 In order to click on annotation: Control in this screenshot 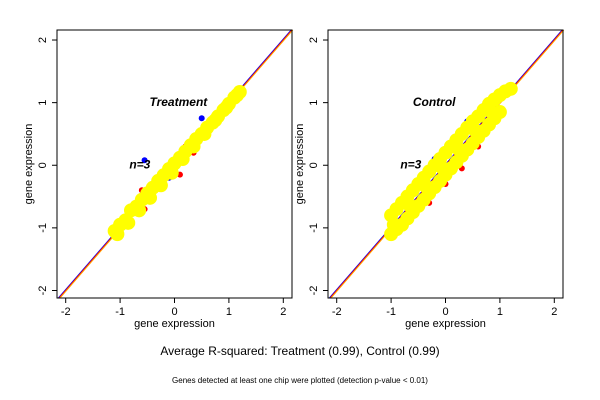, I will do `click(434, 102)`.